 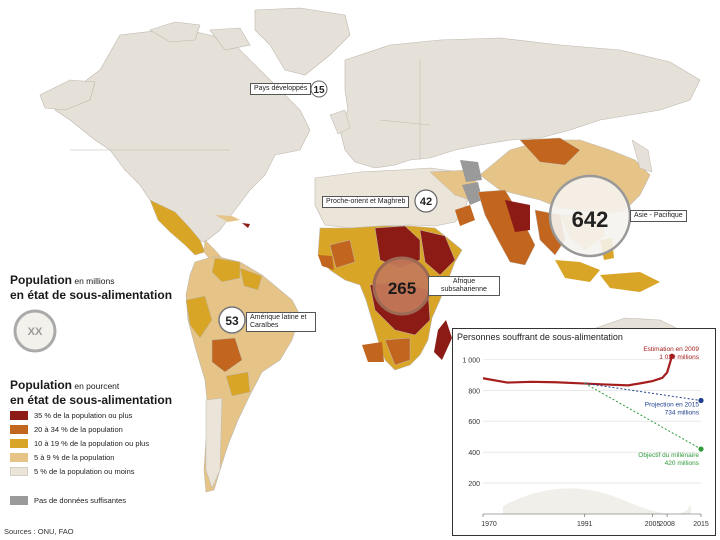 I want to click on label-africa: Afrique subsaharienne, so click(x=464, y=286).